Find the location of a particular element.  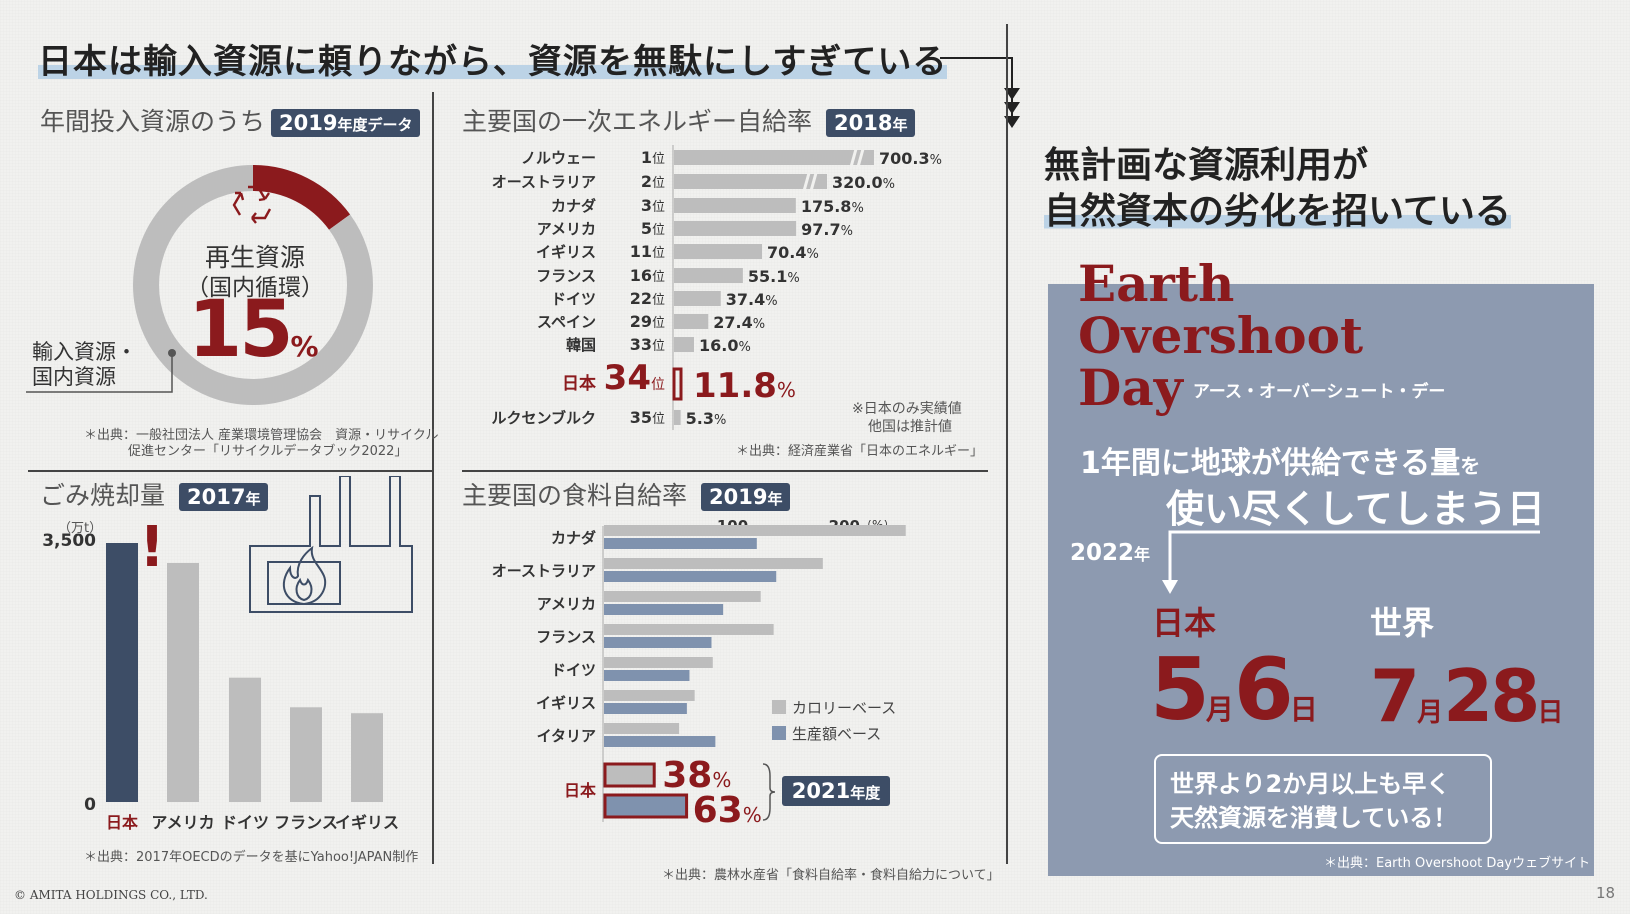

food-country-label: オーストラリア is located at coordinates (544, 571).